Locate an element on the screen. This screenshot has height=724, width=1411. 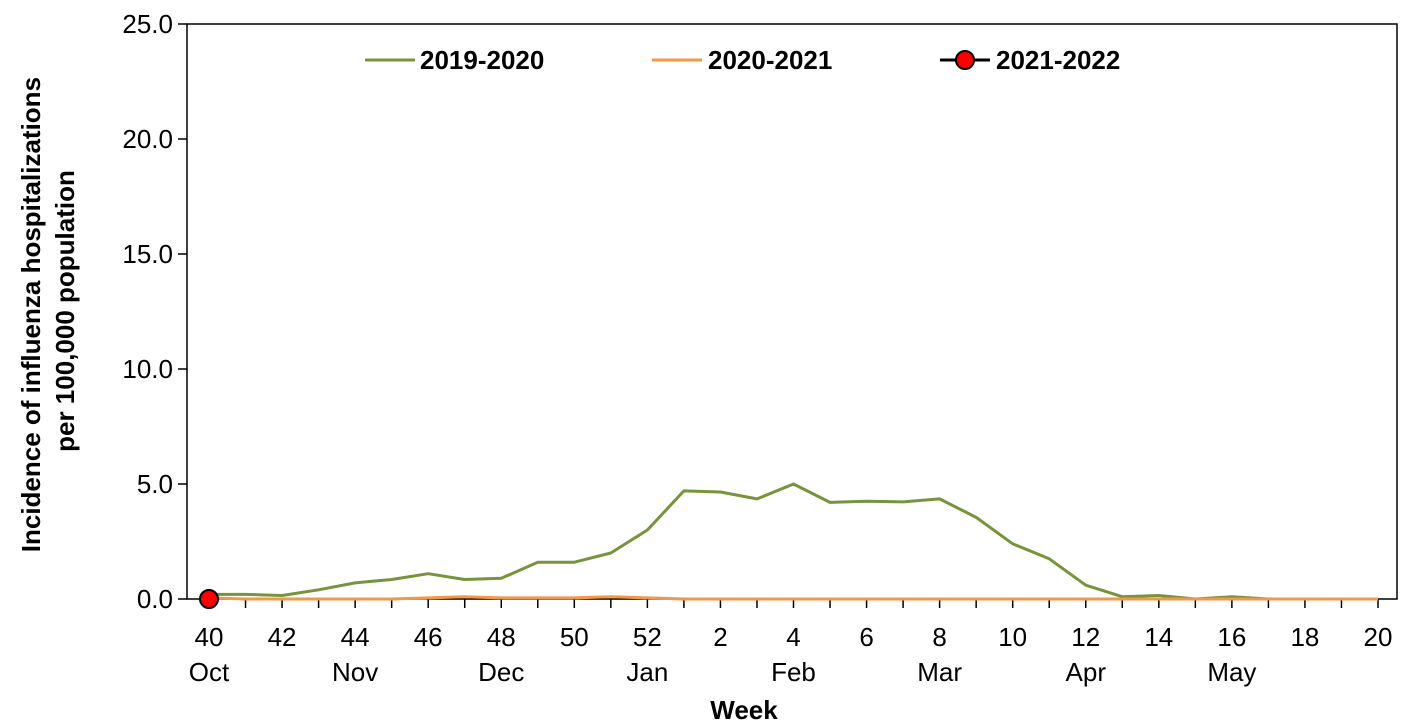
x-tick-label: 50 is located at coordinates (574, 637).